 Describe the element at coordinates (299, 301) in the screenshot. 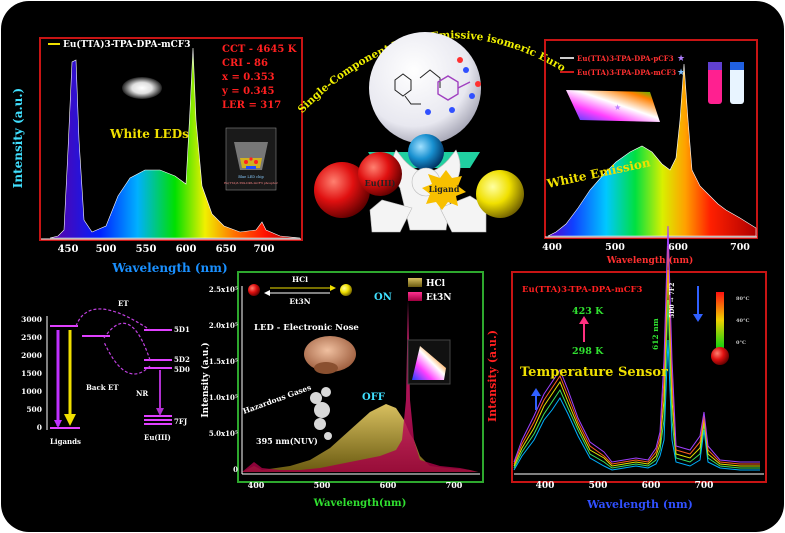

I see `reaction-et3n: Et3N` at that location.